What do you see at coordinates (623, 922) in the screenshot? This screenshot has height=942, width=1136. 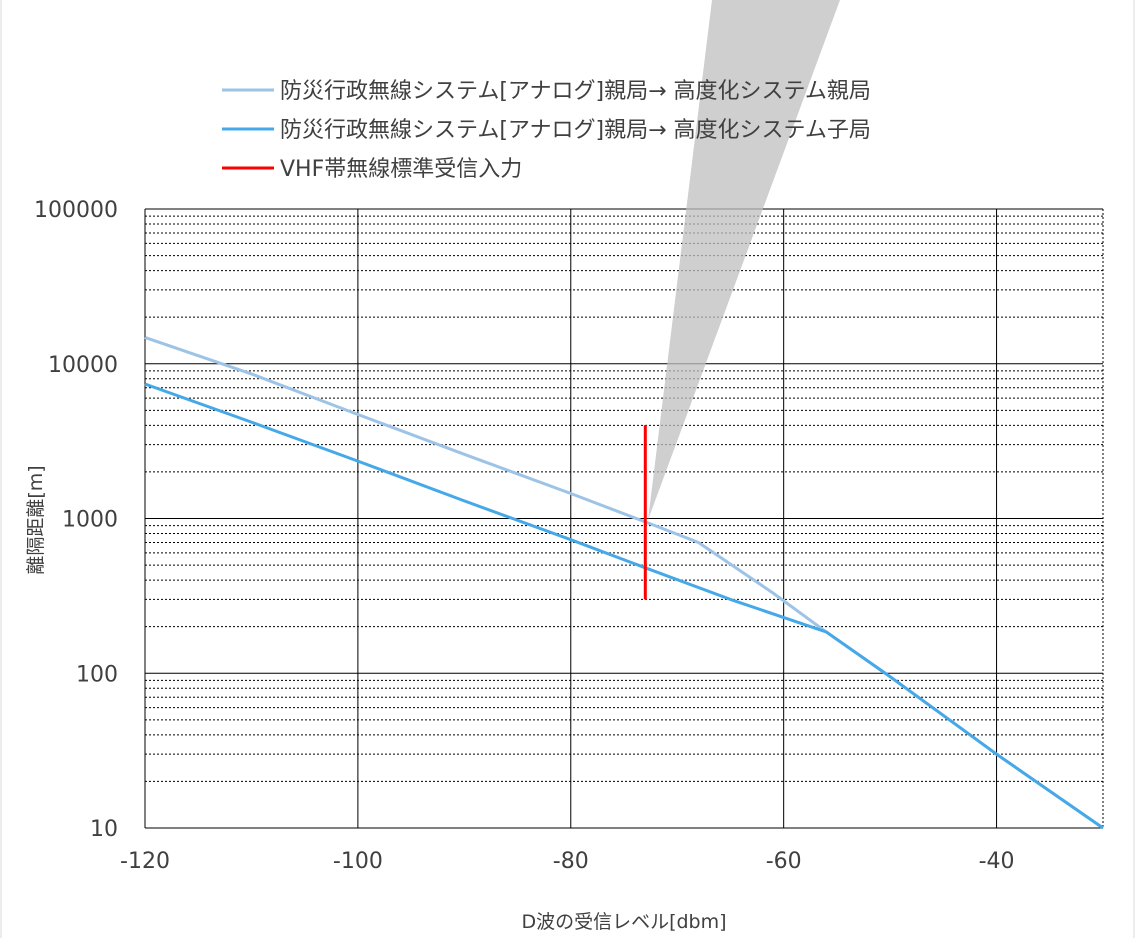 I see `x-axis-title: D波の受信レベル[dbm]` at bounding box center [623, 922].